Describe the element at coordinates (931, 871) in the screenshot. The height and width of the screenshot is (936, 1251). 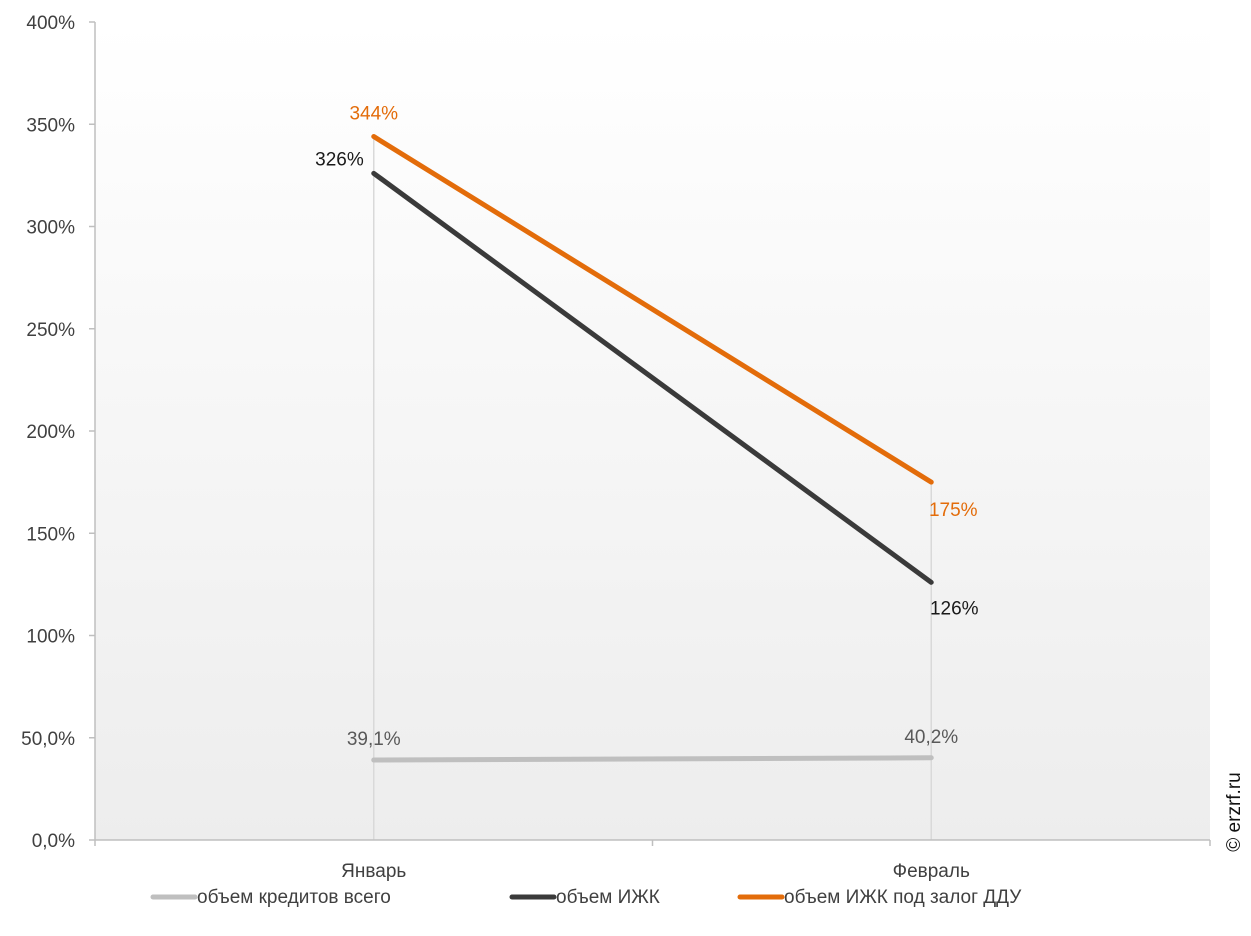
I see `x-tick-label: Февраль` at that location.